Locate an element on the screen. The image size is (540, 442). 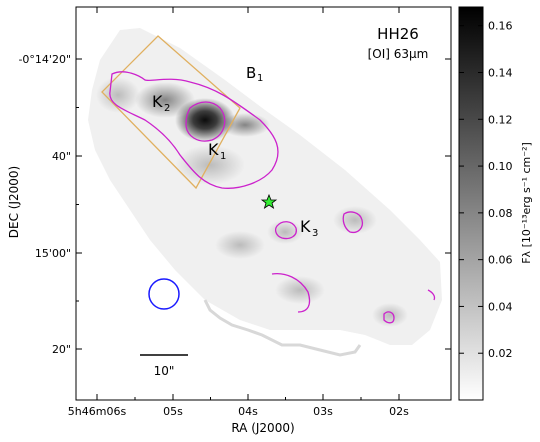
contour-k3 is located at coordinates (286, 230).